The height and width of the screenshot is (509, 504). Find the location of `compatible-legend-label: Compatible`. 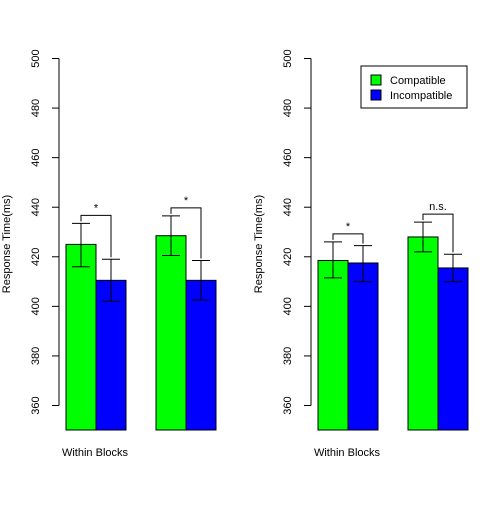

compatible-legend-label: Compatible is located at coordinates (418, 81).